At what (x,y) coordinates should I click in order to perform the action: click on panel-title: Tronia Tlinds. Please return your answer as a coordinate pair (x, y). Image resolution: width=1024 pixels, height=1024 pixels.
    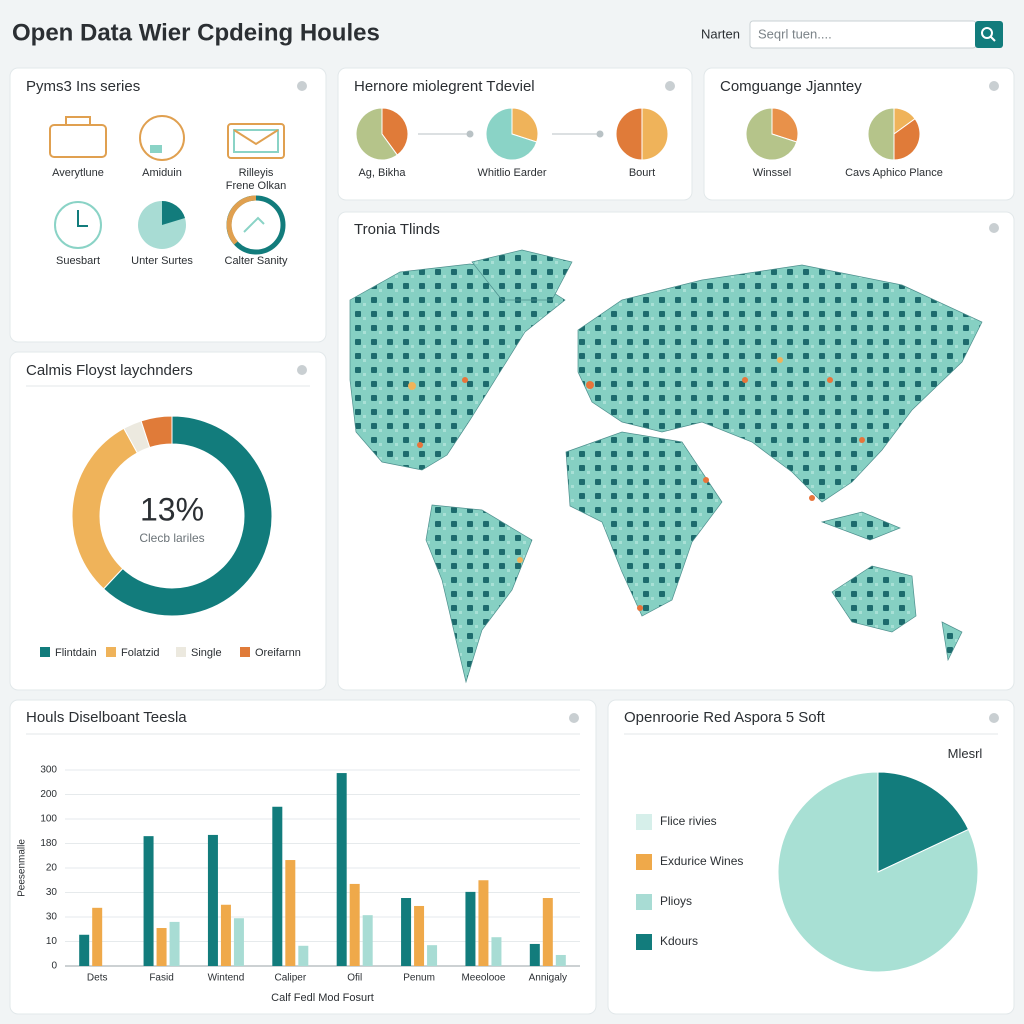
    Looking at the image, I should click on (397, 229).